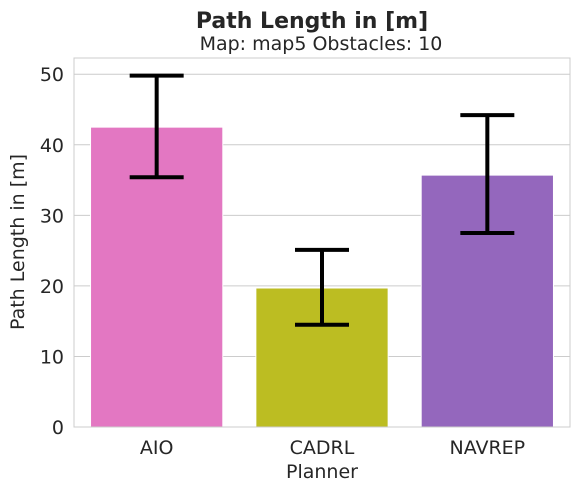 The image size is (579, 492). Describe the element at coordinates (322, 448) in the screenshot. I see `x-tick-label: CADRL` at that location.